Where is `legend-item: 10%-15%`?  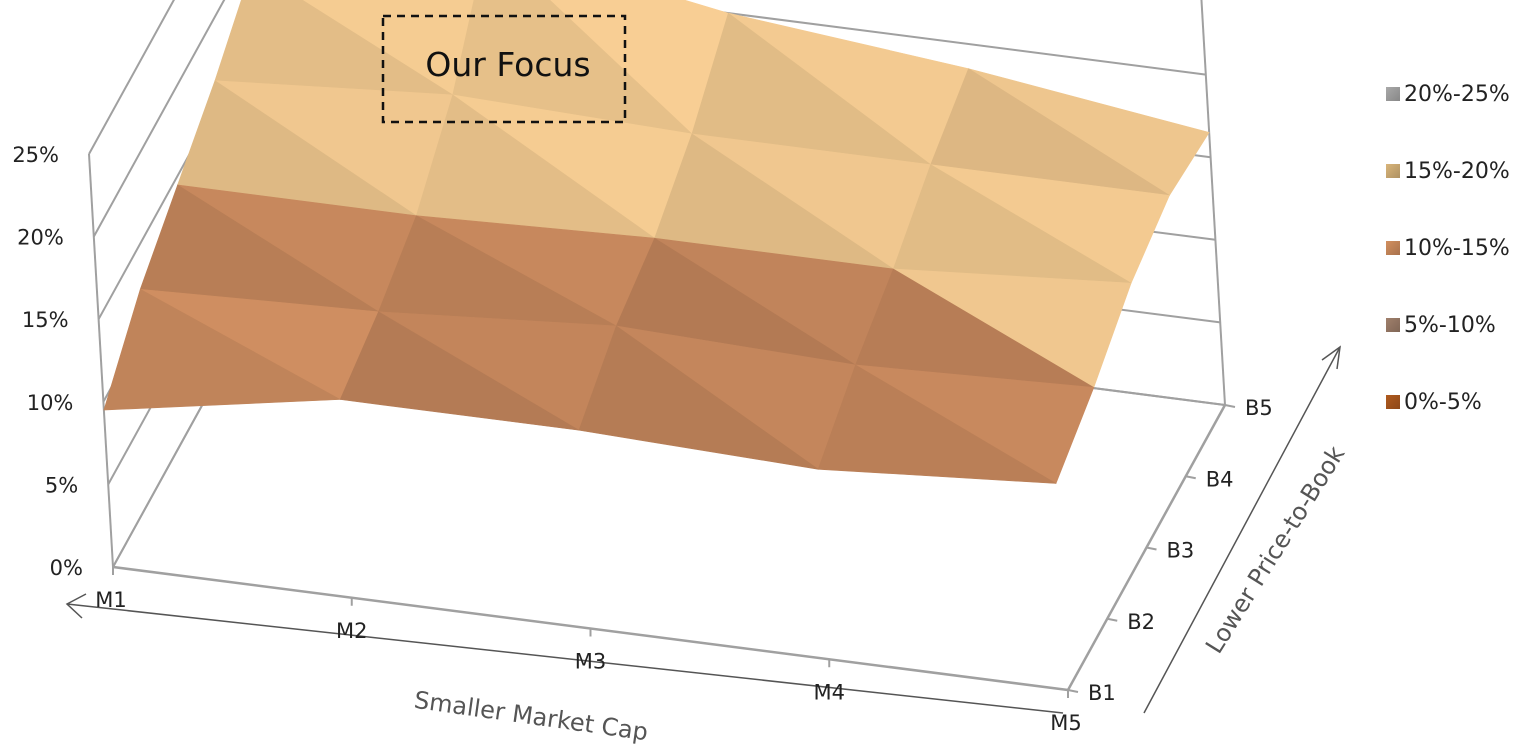 legend-item: 10%-15% is located at coordinates (1460, 248).